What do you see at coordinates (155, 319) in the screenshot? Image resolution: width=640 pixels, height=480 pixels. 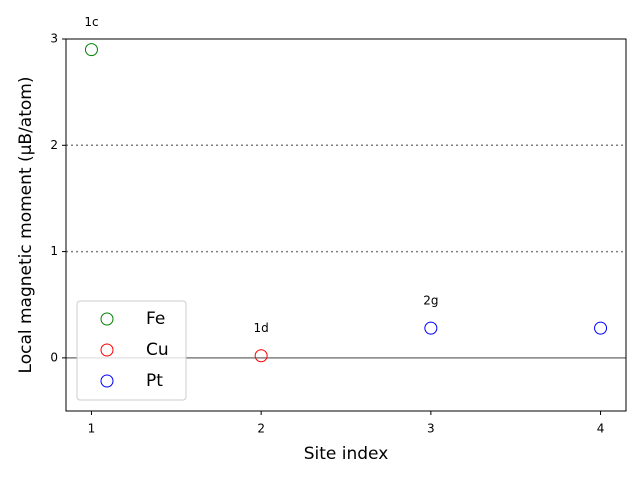 I see `legend-label: Fe` at bounding box center [155, 319].